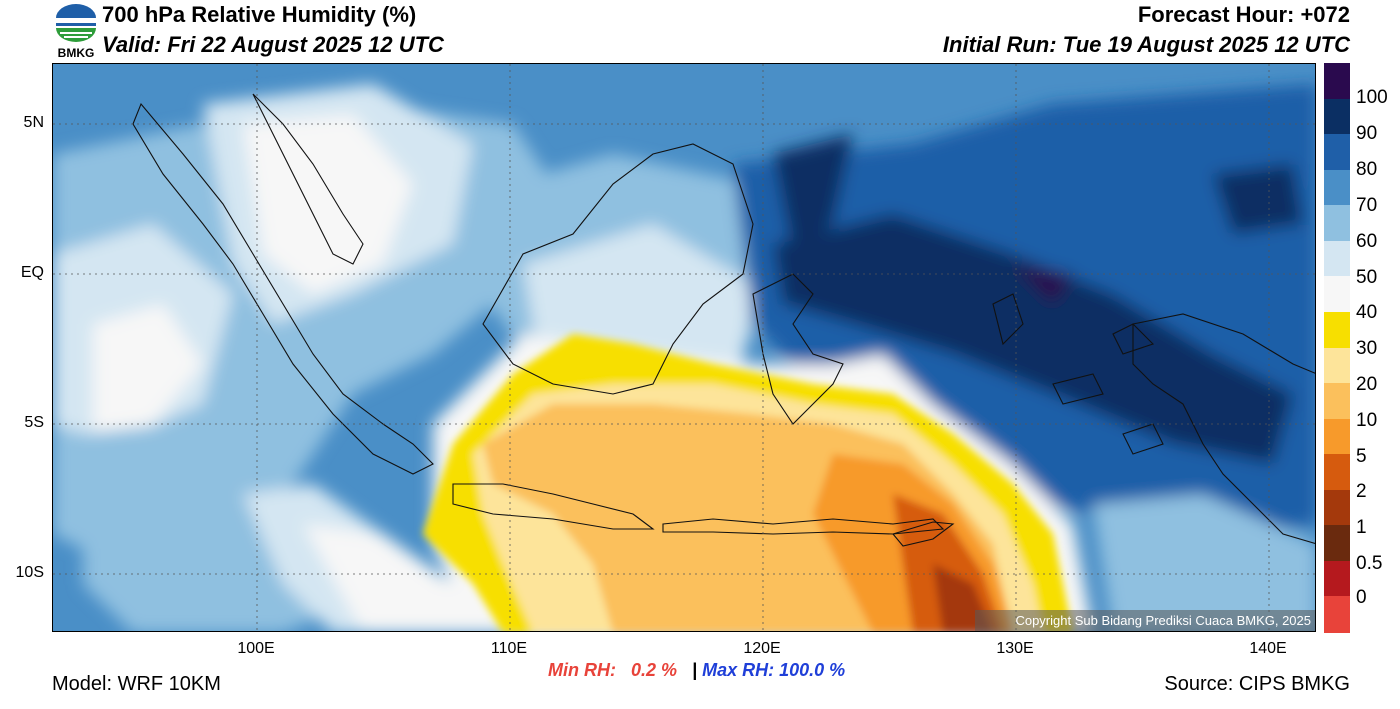 The image size is (1400, 709). I want to click on map-title: 700 hPa Relative Humidity (%), so click(259, 14).